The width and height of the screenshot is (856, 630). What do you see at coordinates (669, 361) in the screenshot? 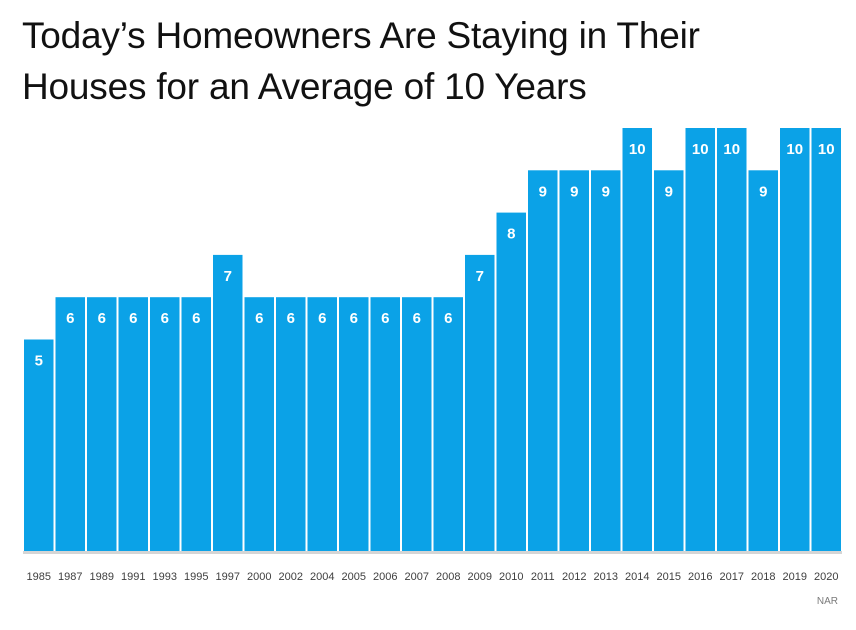
I see `bar-2015` at bounding box center [669, 361].